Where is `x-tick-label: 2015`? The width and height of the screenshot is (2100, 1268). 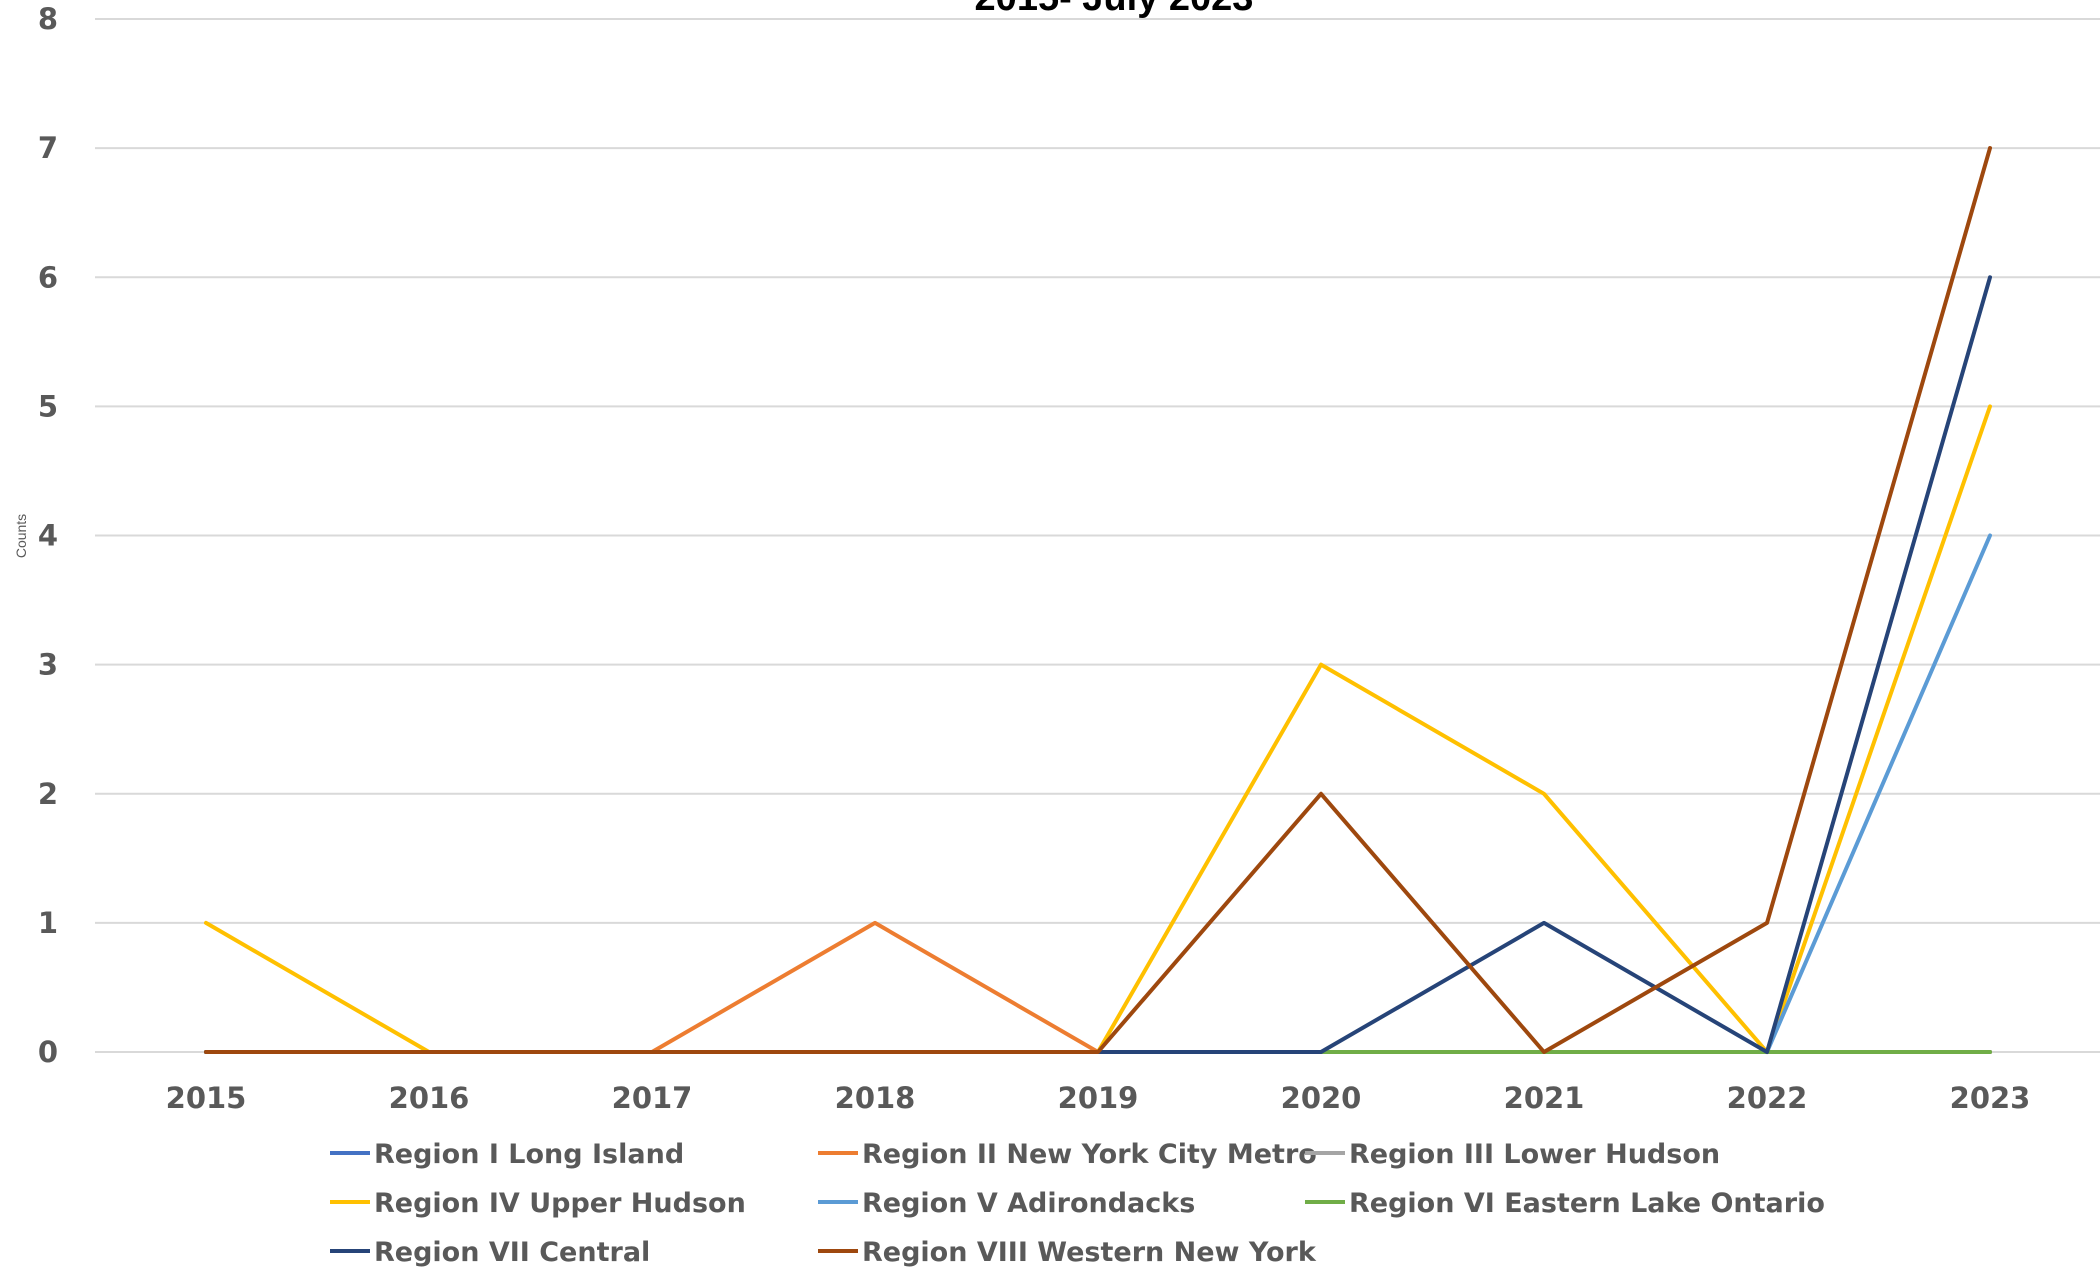 x-tick-label: 2015 is located at coordinates (206, 1098).